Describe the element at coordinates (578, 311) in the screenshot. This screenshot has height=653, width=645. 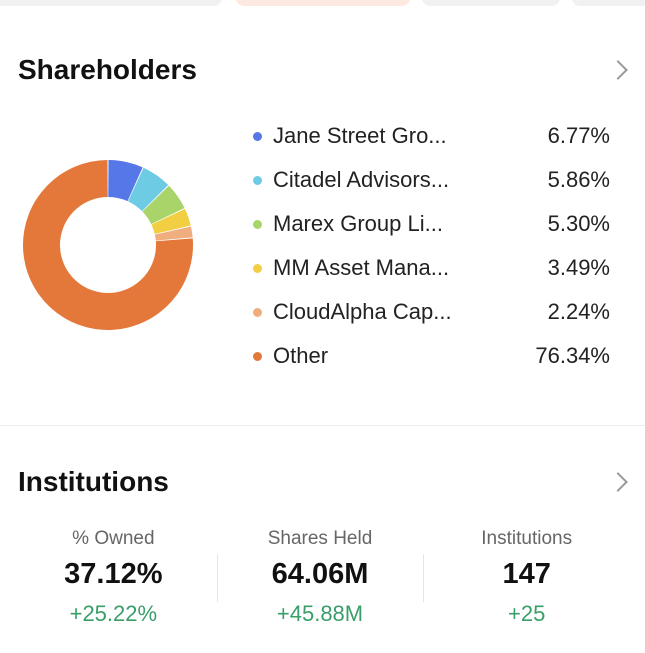
I see `legend-percent: 2.24%` at that location.